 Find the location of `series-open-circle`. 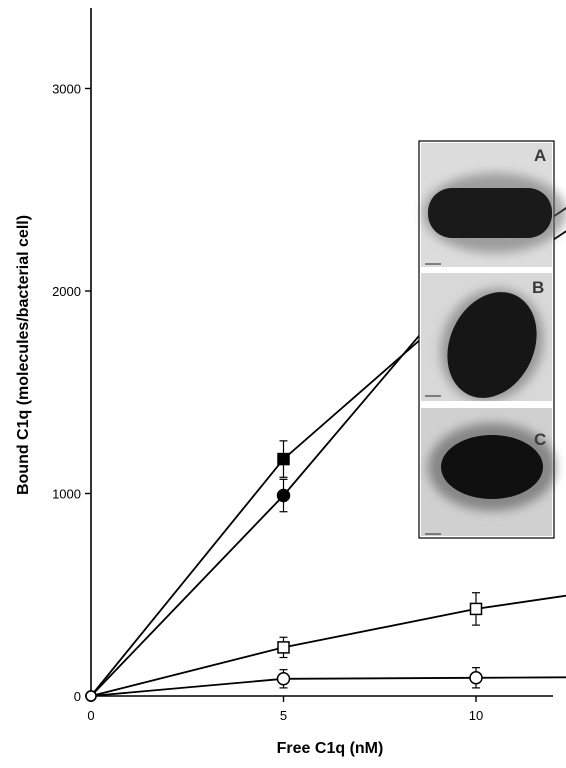

series-open-circle is located at coordinates (325, 684).